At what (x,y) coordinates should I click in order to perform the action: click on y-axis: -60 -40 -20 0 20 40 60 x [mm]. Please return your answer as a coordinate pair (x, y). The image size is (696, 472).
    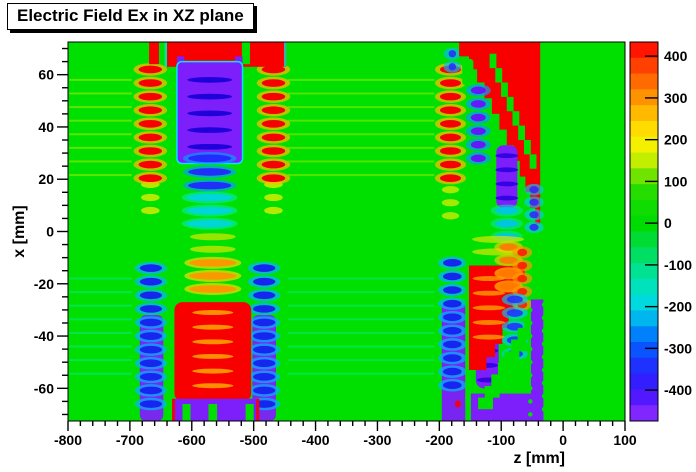
    Looking at the image, I should click on (39, 231).